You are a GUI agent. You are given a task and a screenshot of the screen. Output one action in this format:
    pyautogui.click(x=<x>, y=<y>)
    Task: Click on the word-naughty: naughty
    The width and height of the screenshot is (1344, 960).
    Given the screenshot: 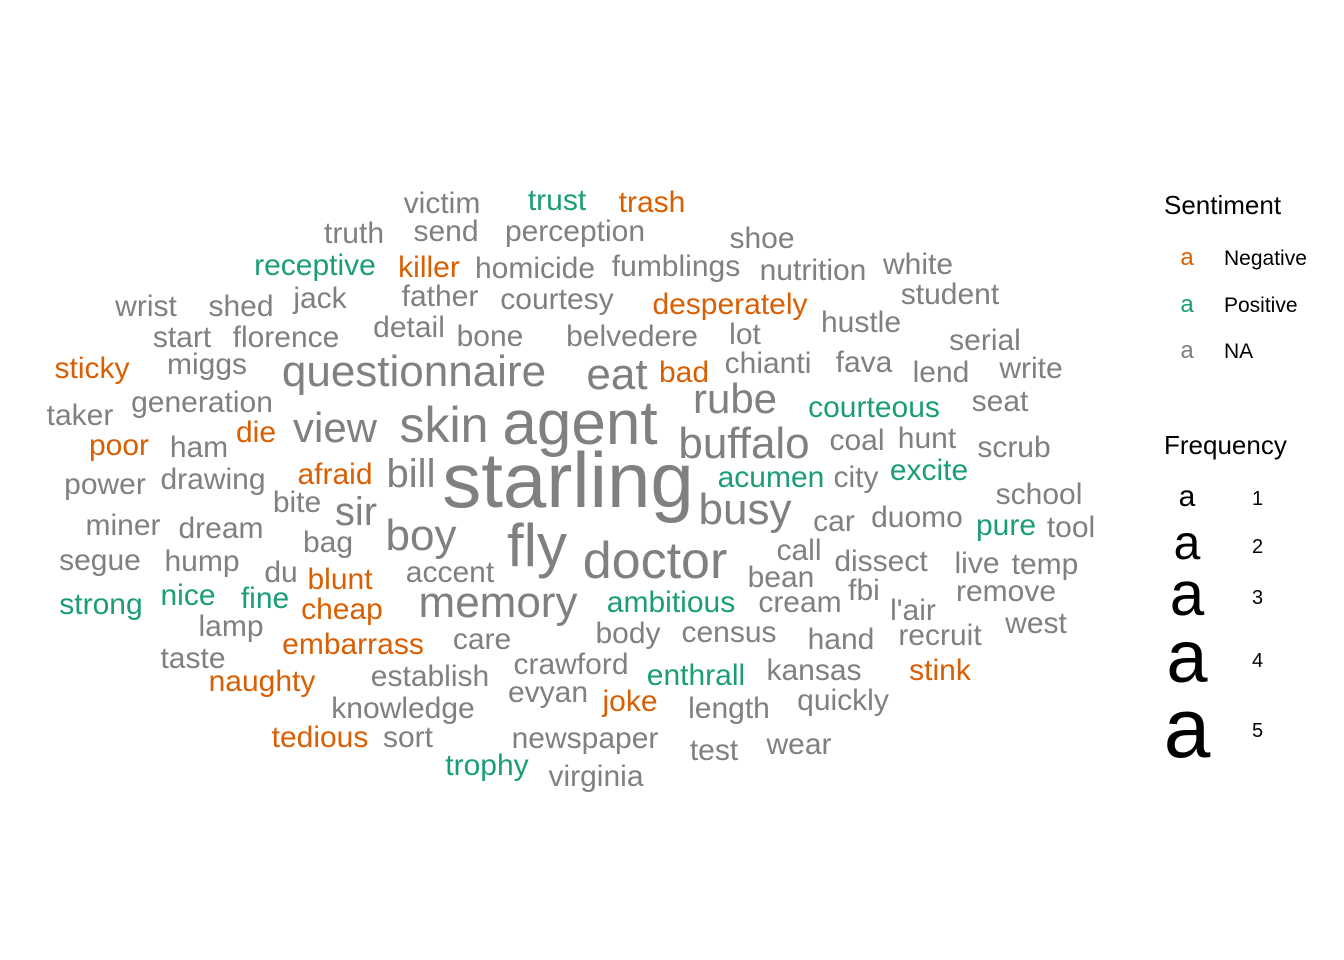 What is the action you would take?
    pyautogui.click(x=262, y=681)
    